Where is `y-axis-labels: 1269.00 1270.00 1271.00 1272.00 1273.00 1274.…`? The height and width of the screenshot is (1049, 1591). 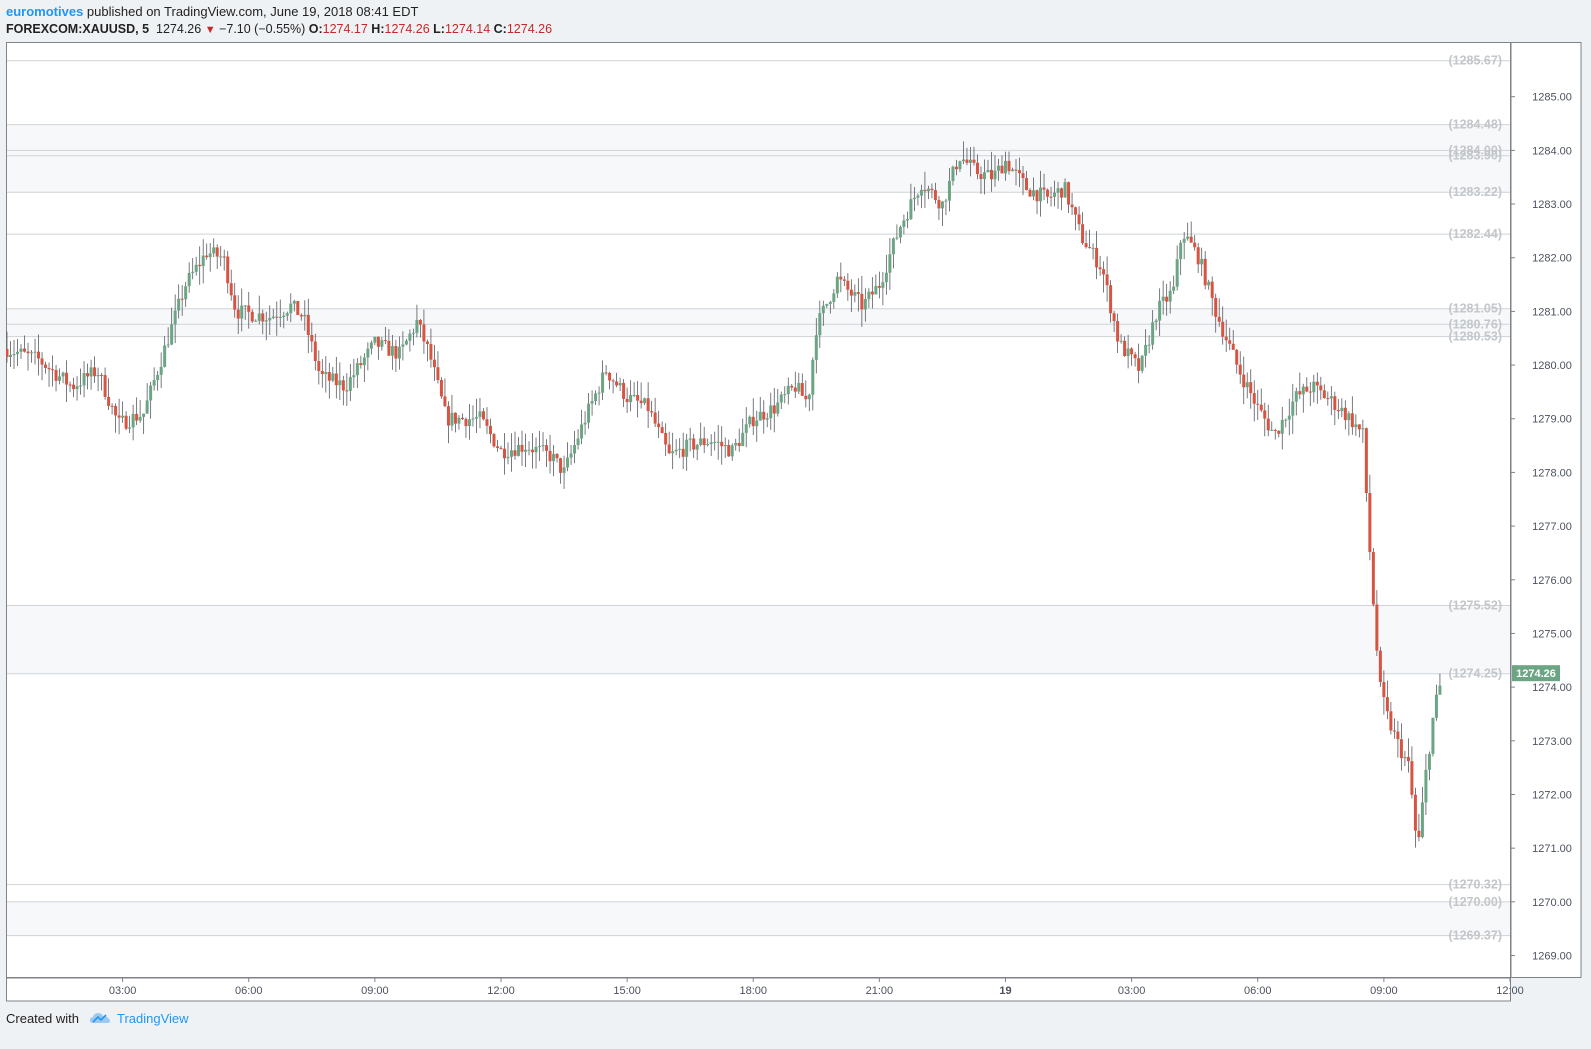 y-axis-labels: 1269.00 1270.00 1271.00 1272.00 1273.00 1274.… is located at coordinates (1541, 527).